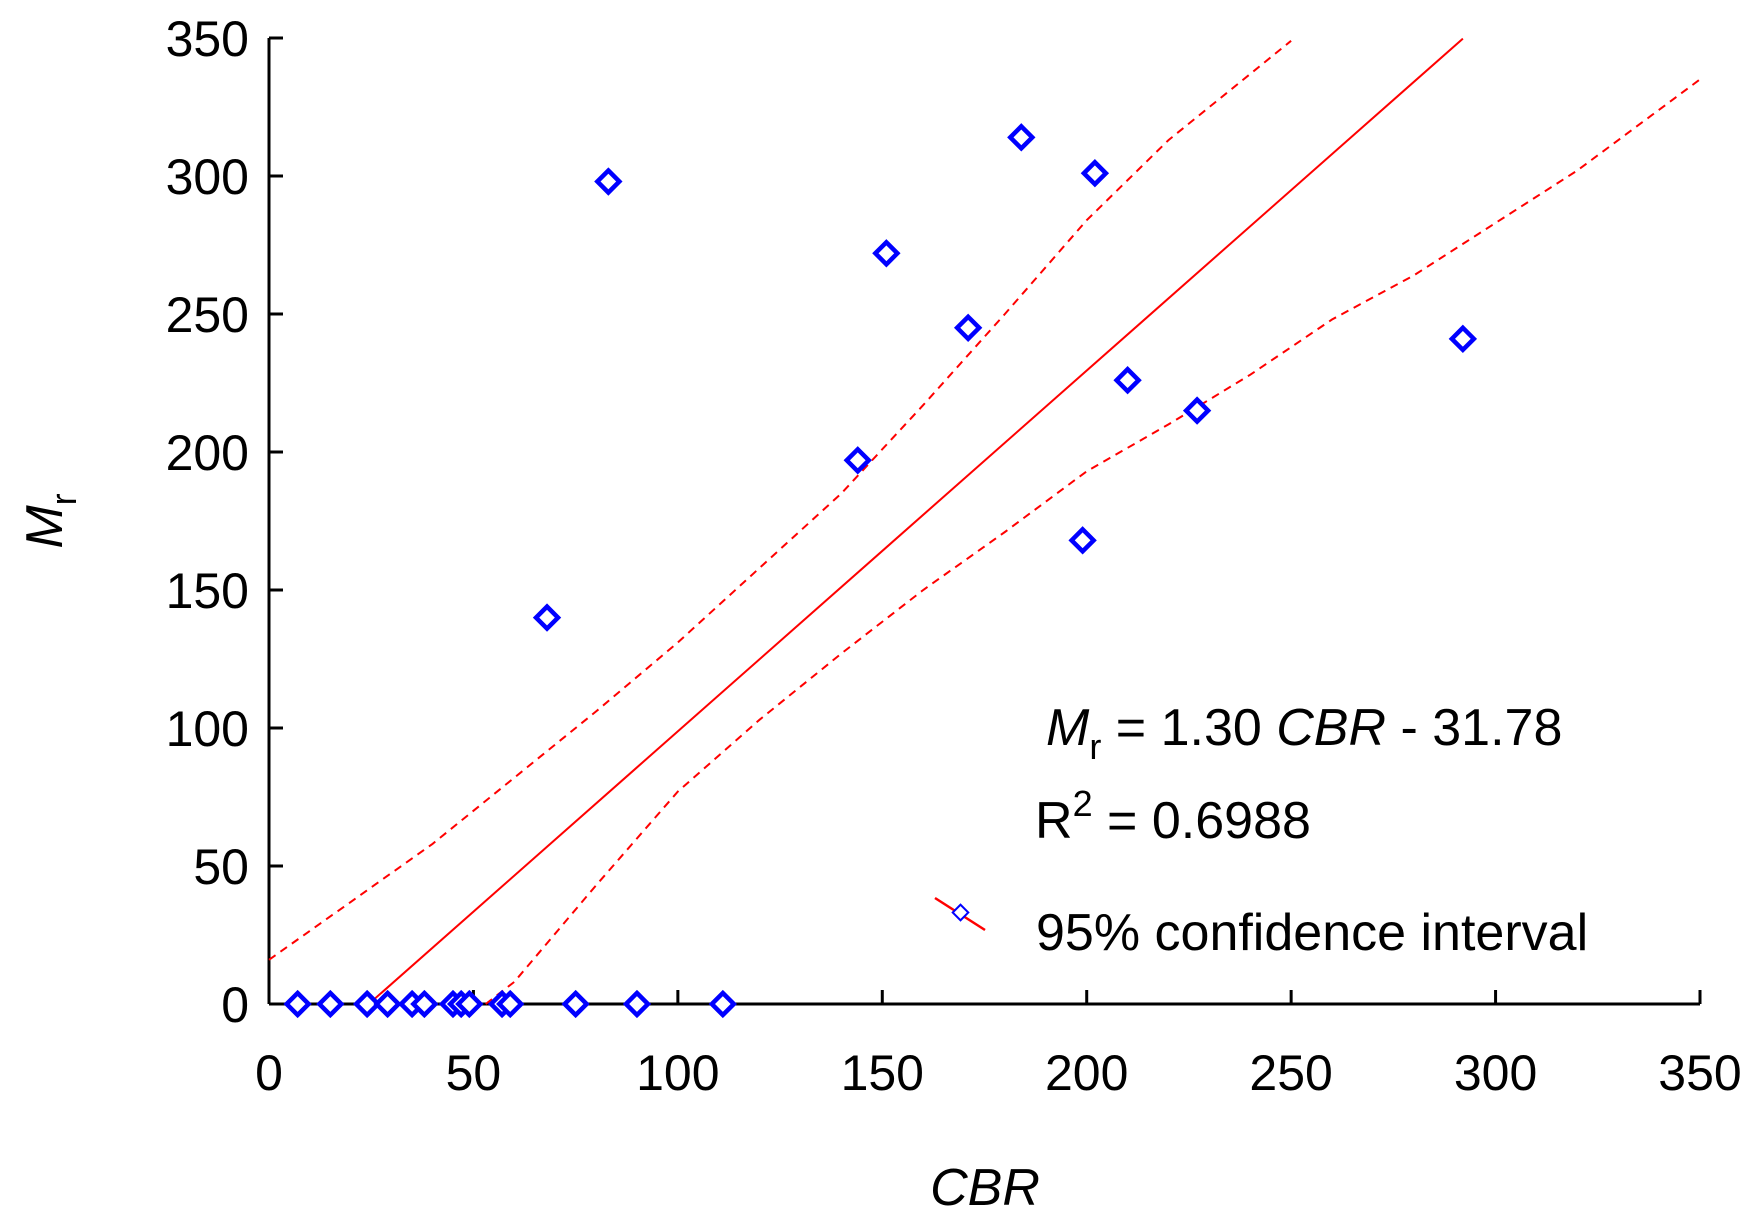 This screenshot has height=1220, width=1757. I want to click on y-tick-label-6: 300, so click(207, 177).